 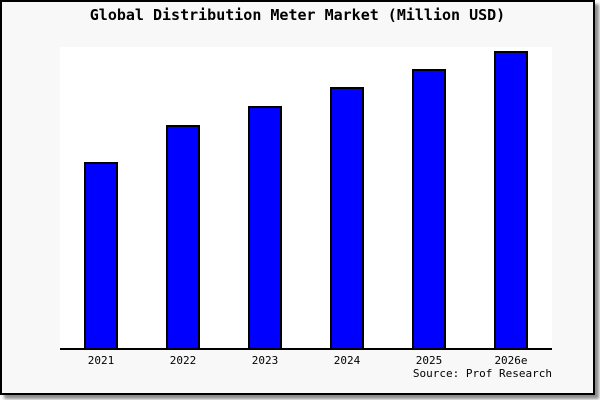 What do you see at coordinates (511, 199) in the screenshot?
I see `bar-2026e` at bounding box center [511, 199].